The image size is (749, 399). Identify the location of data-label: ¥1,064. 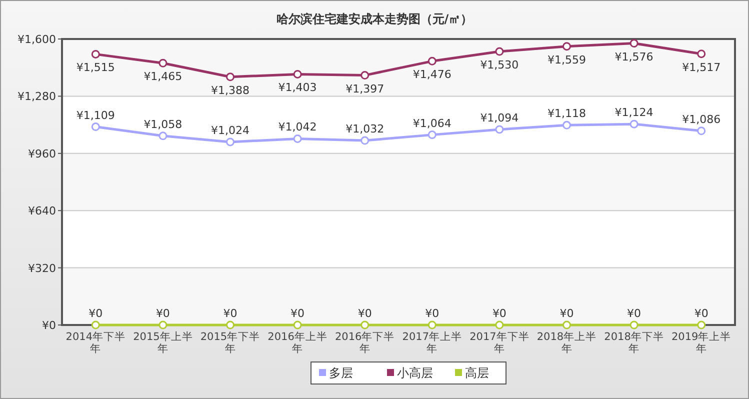
(432, 123).